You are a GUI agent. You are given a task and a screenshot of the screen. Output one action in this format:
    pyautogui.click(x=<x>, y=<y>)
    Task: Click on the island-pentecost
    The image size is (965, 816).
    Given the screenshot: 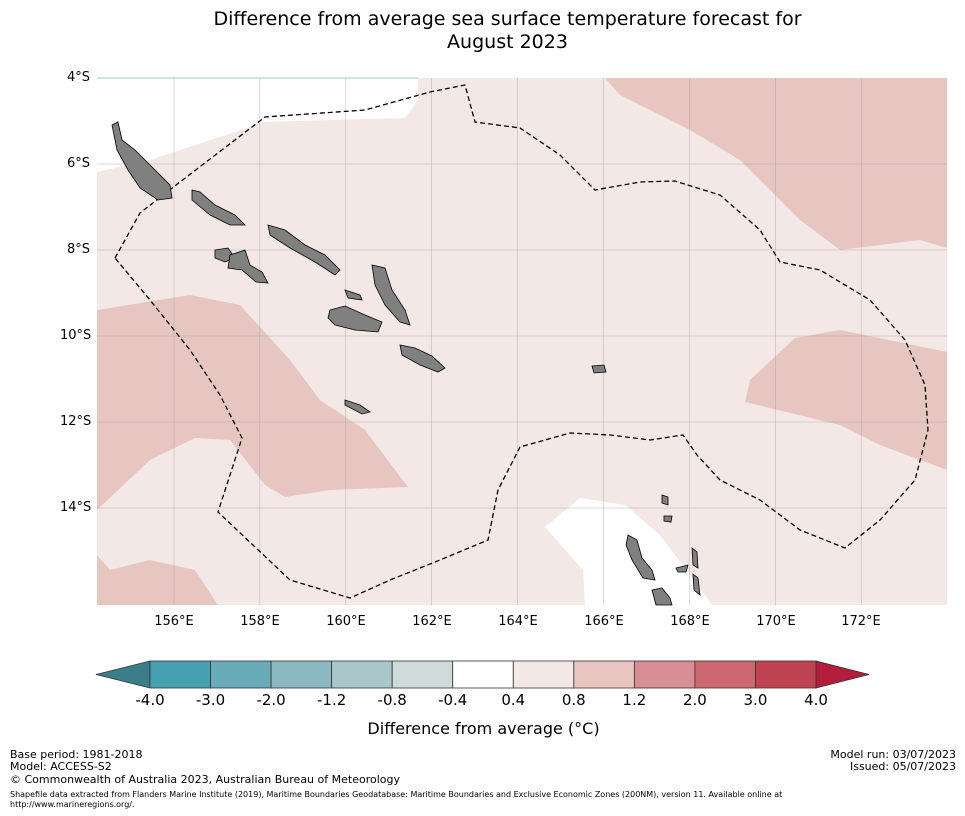 What is the action you would take?
    pyautogui.click(x=682, y=568)
    